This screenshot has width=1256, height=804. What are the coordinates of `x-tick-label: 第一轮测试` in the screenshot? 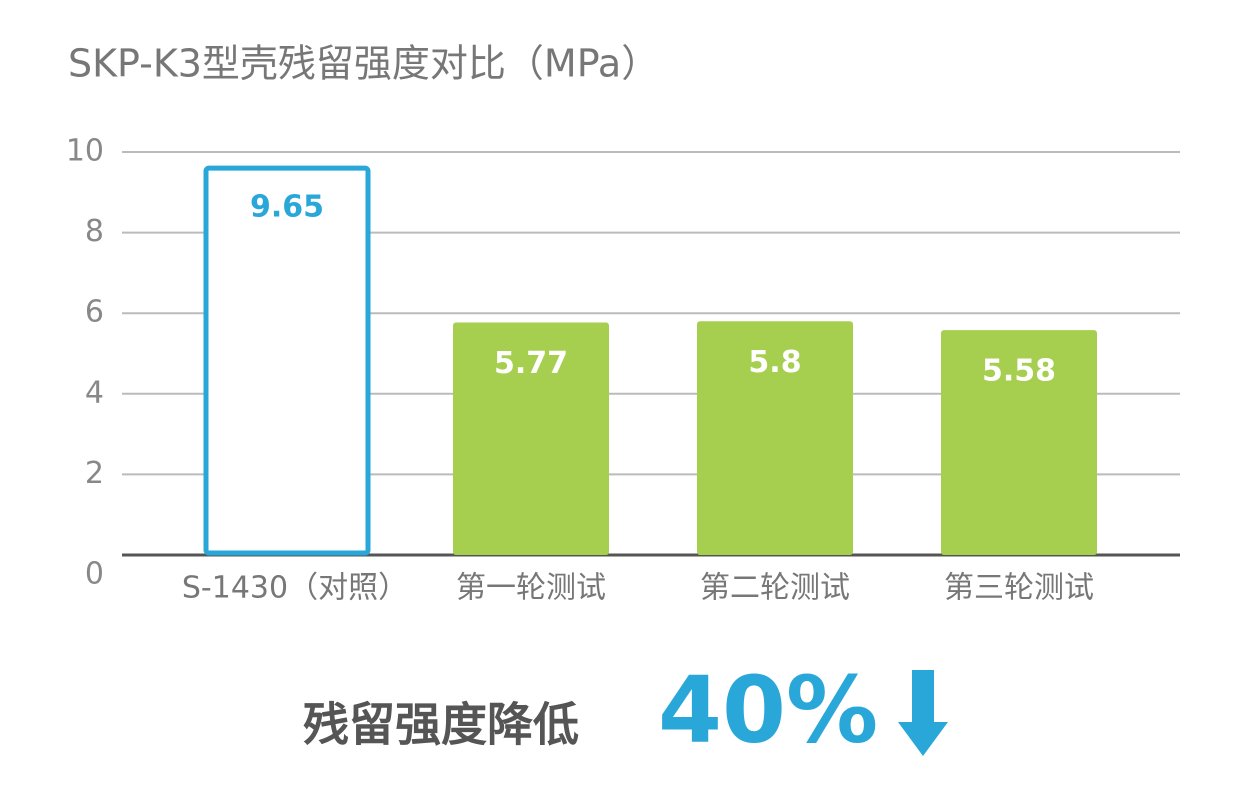 It's located at (531, 588).